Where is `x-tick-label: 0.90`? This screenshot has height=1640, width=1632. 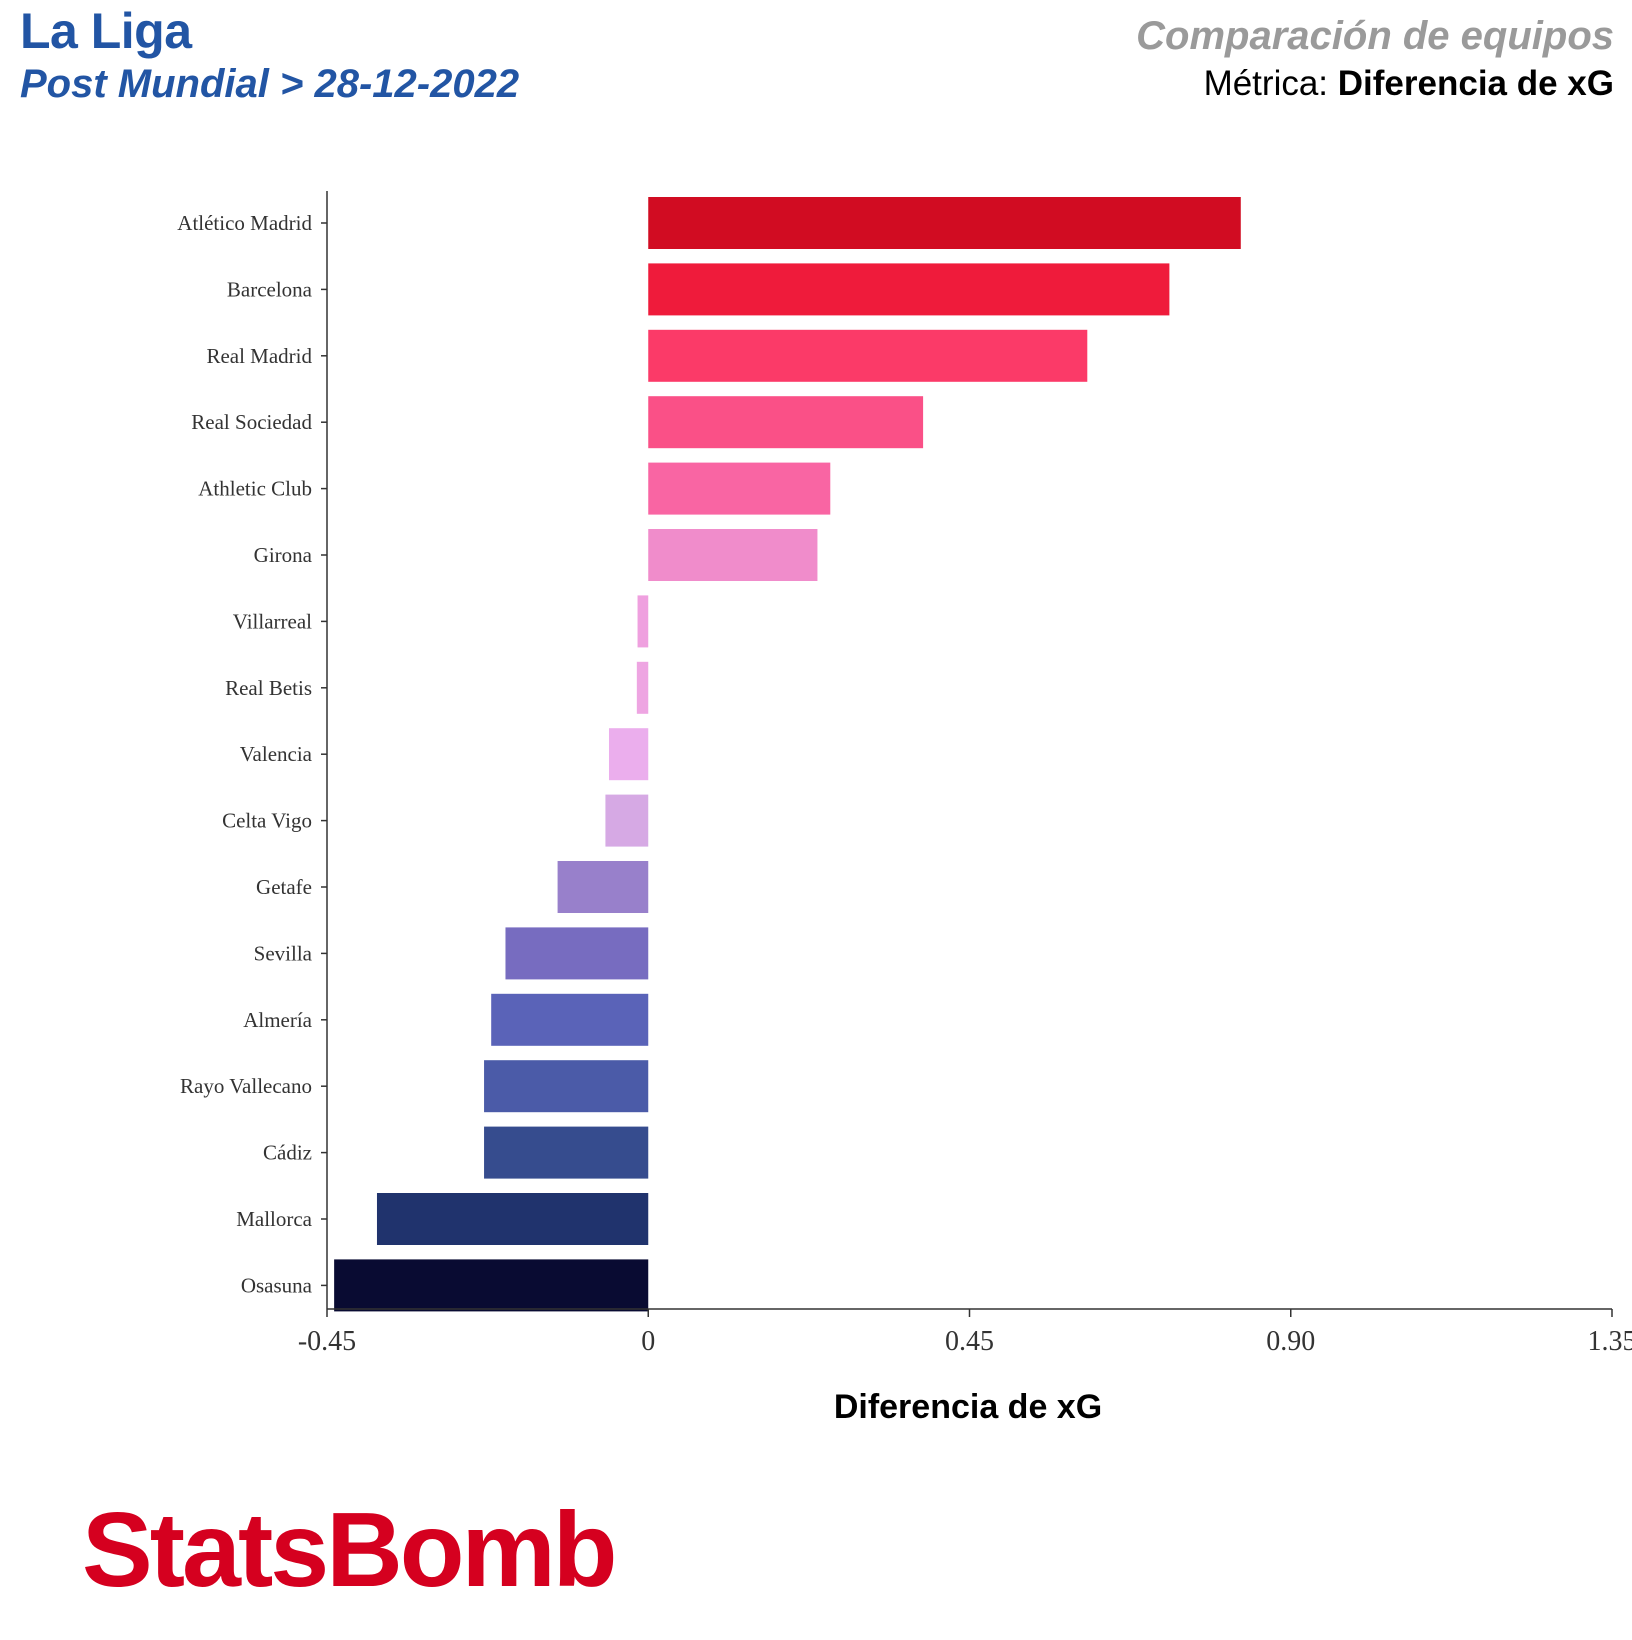
x-tick-label: 0.90 is located at coordinates (1290, 1341).